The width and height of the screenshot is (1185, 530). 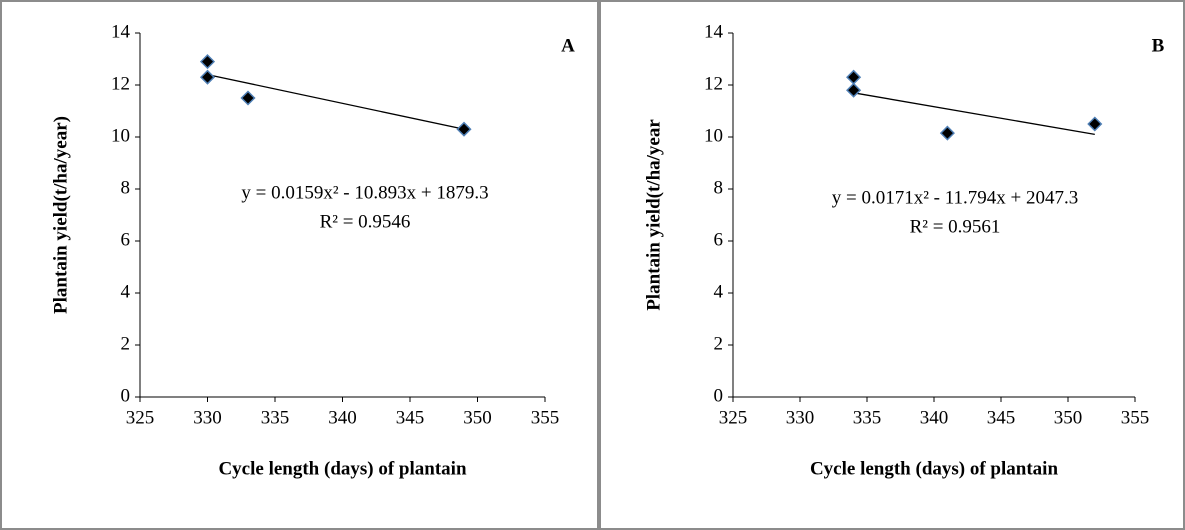 I want to click on r-squared: R² = 0.9546, so click(x=365, y=221).